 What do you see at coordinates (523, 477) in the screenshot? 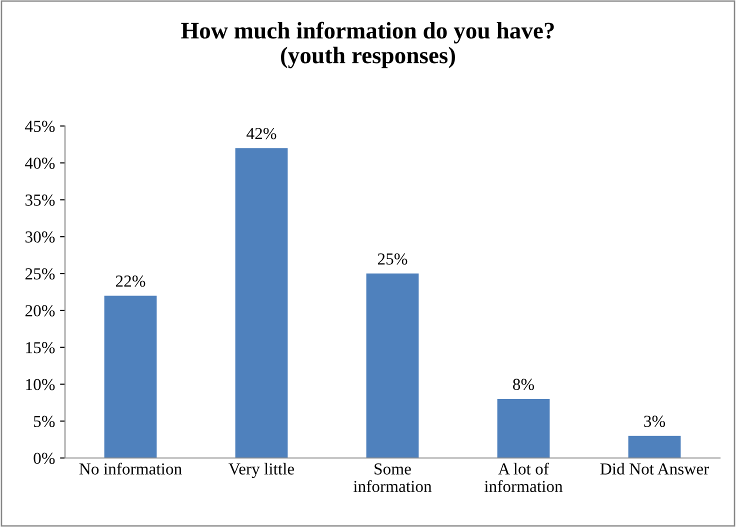
I see `x-tick-label: A lot of information` at bounding box center [523, 477].